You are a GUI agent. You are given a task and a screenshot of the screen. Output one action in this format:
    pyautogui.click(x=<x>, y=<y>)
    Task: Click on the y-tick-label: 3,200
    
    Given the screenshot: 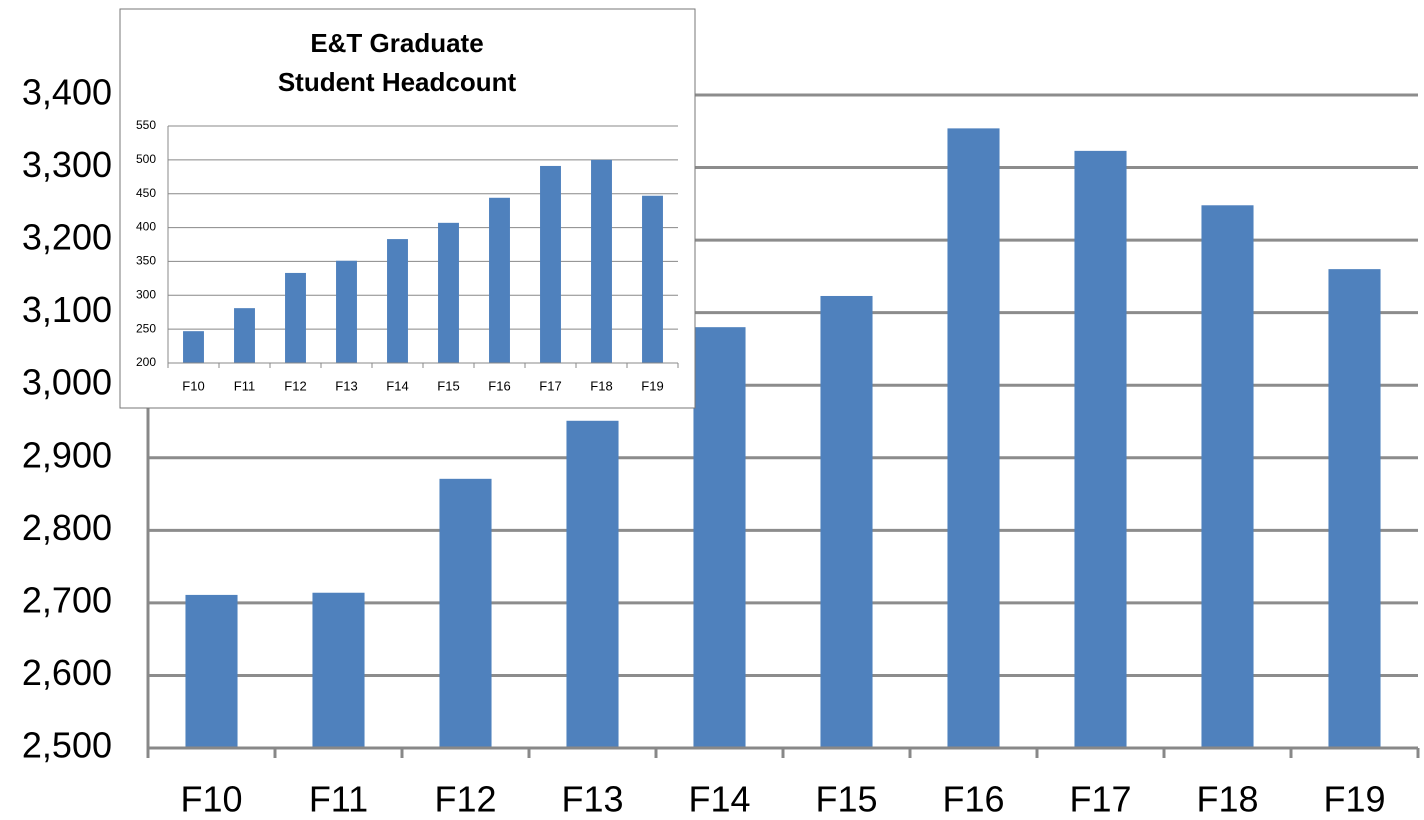 What is the action you would take?
    pyautogui.click(x=67, y=237)
    